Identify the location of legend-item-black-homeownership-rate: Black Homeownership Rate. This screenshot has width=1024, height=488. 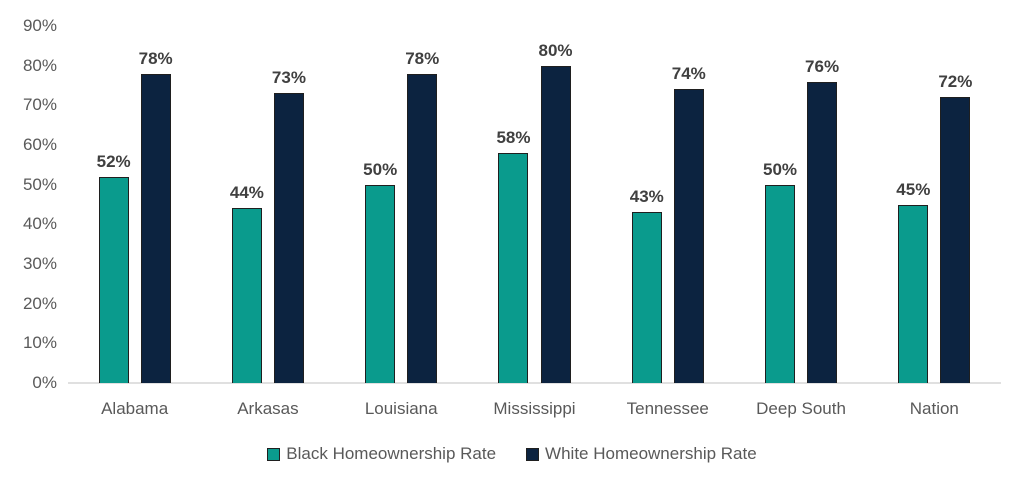
(381, 454).